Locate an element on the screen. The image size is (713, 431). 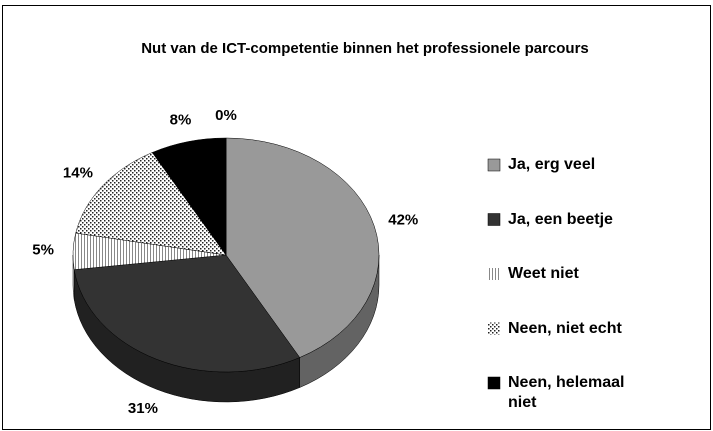
data-label: 31% is located at coordinates (143, 408).